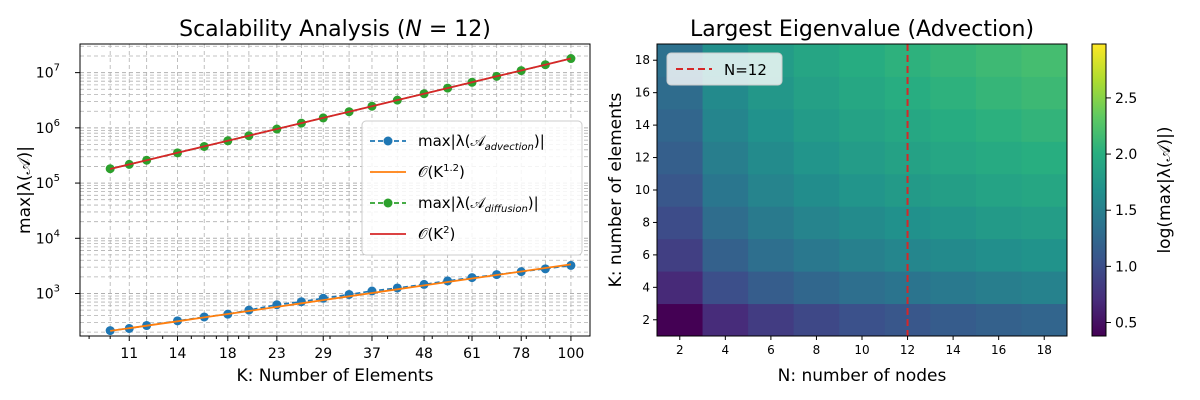 The height and width of the screenshot is (400, 1200). What do you see at coordinates (452, 203) in the screenshot?
I see `legend-label-main: max|λ(𝒜` at bounding box center [452, 203].